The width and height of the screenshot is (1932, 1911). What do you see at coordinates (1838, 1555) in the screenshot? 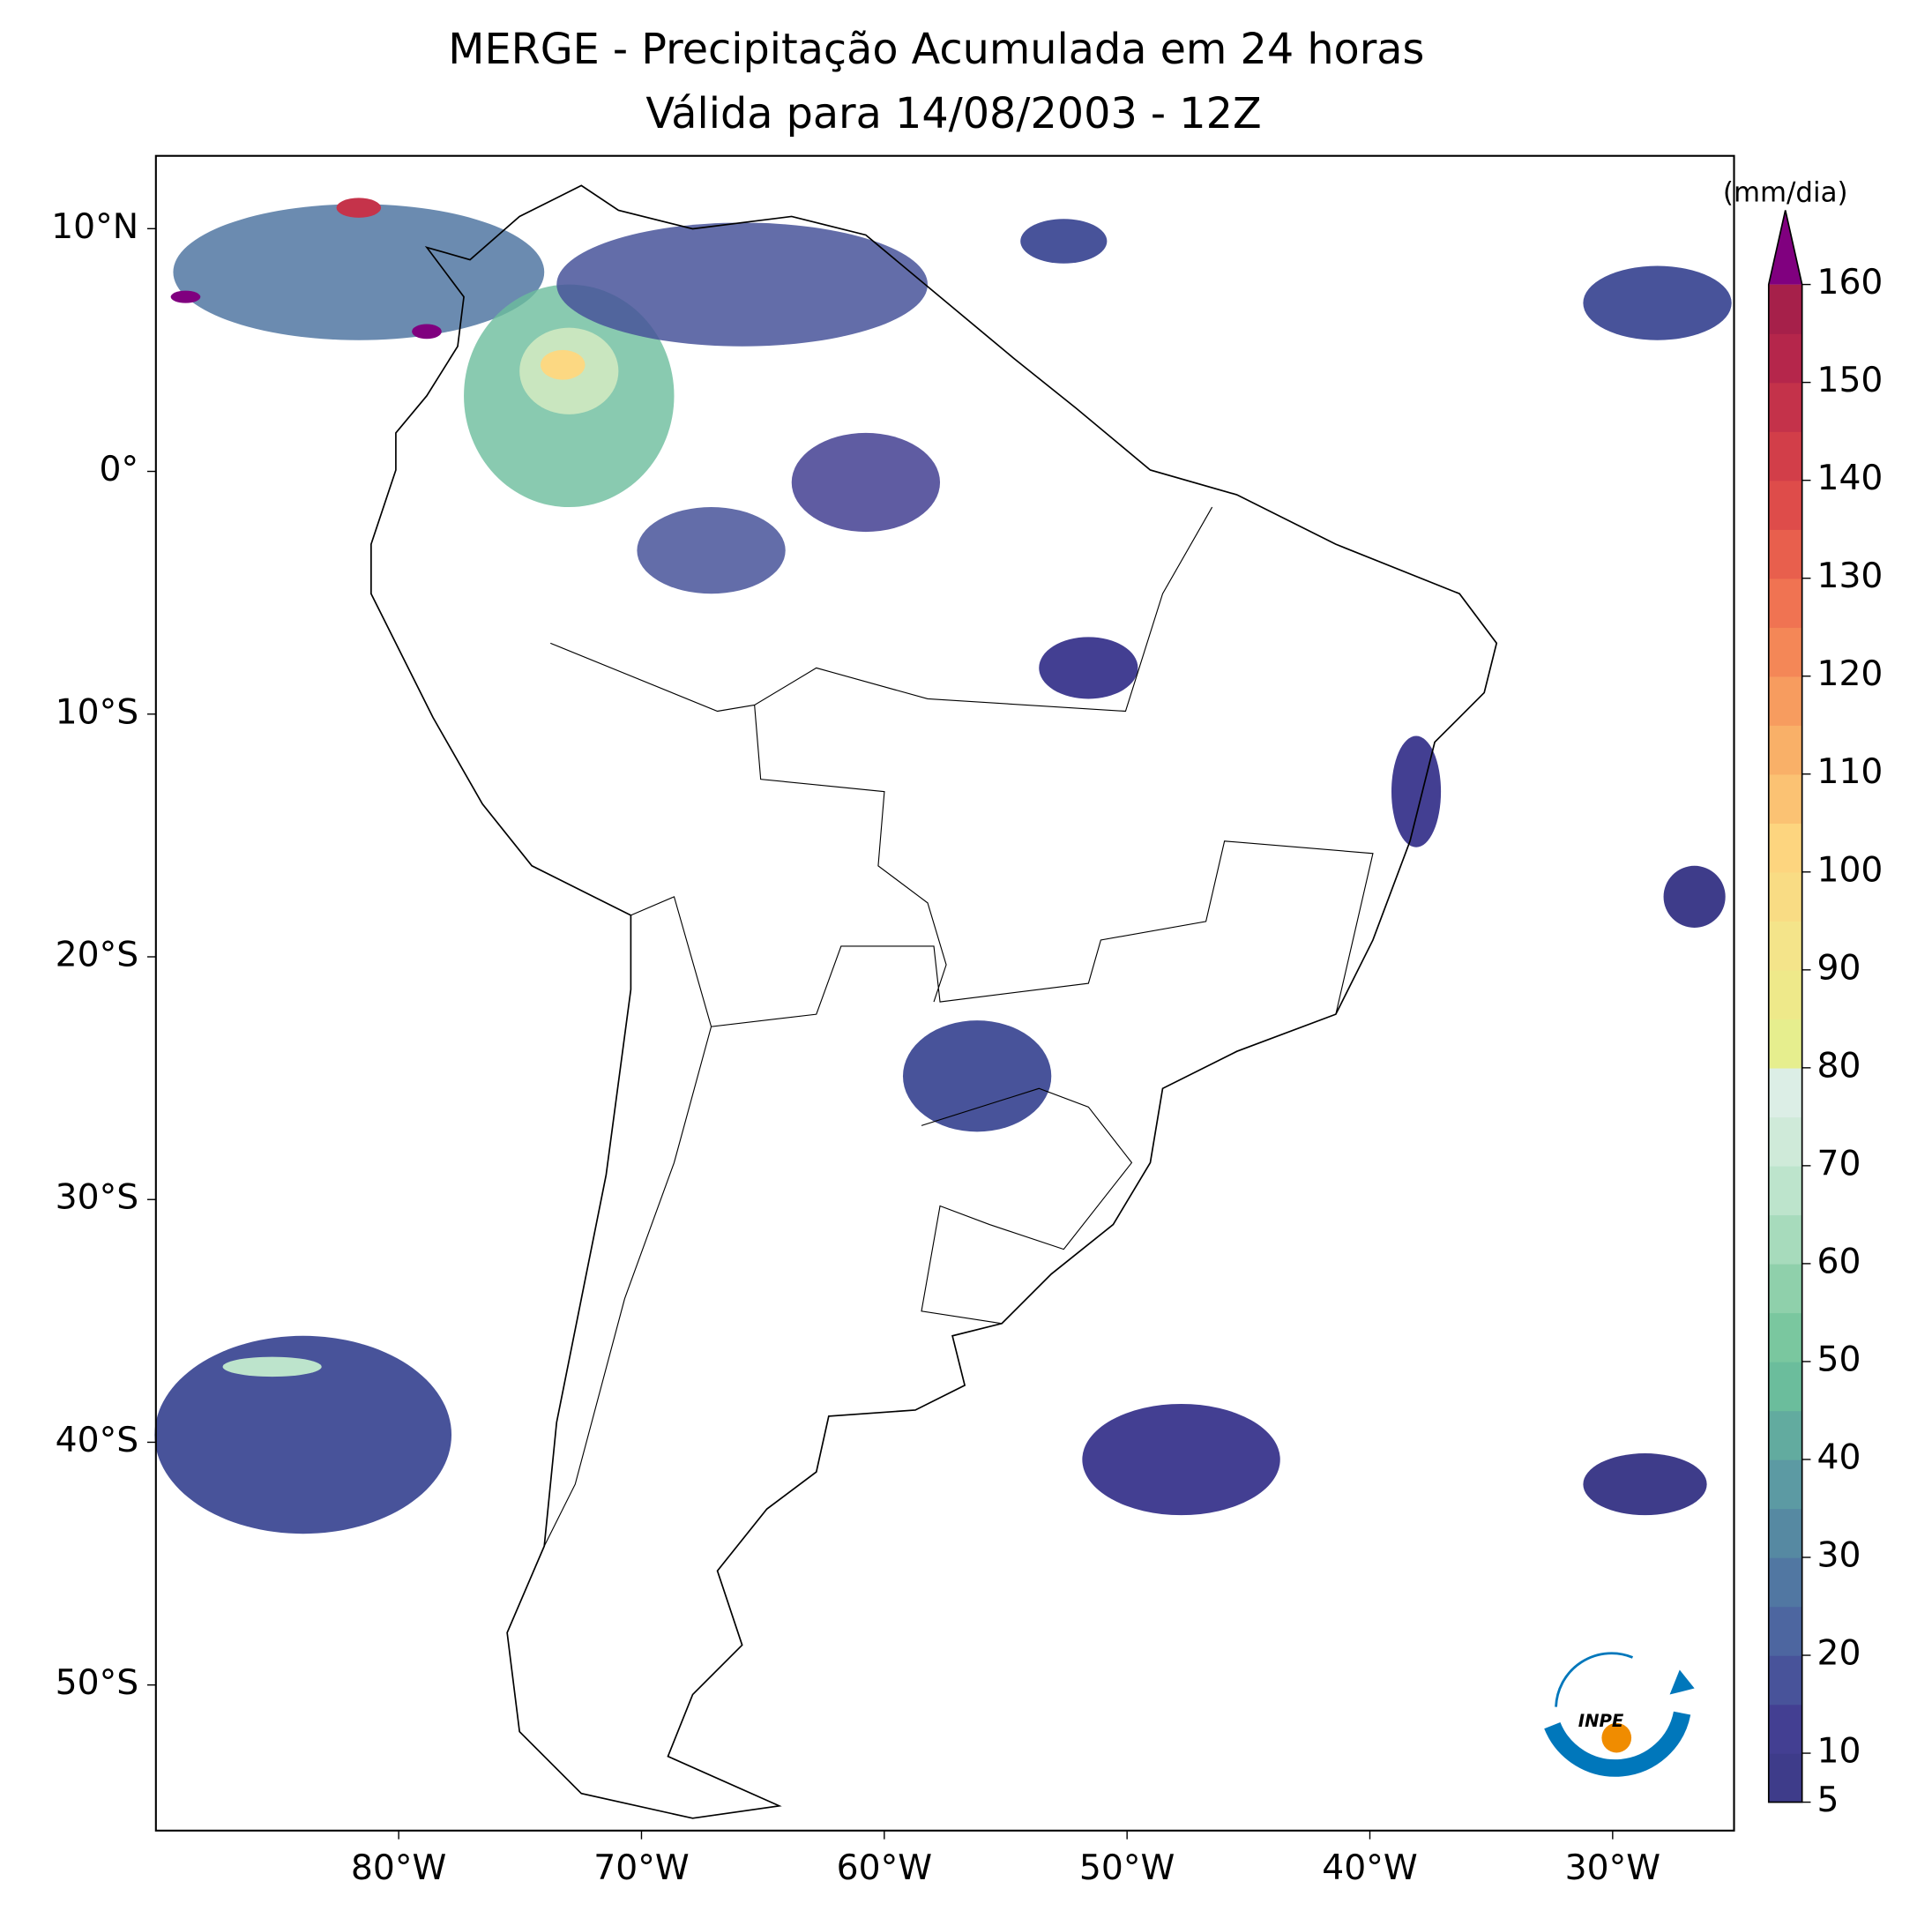
I see `colorbar-tick-label: 30` at bounding box center [1838, 1555].